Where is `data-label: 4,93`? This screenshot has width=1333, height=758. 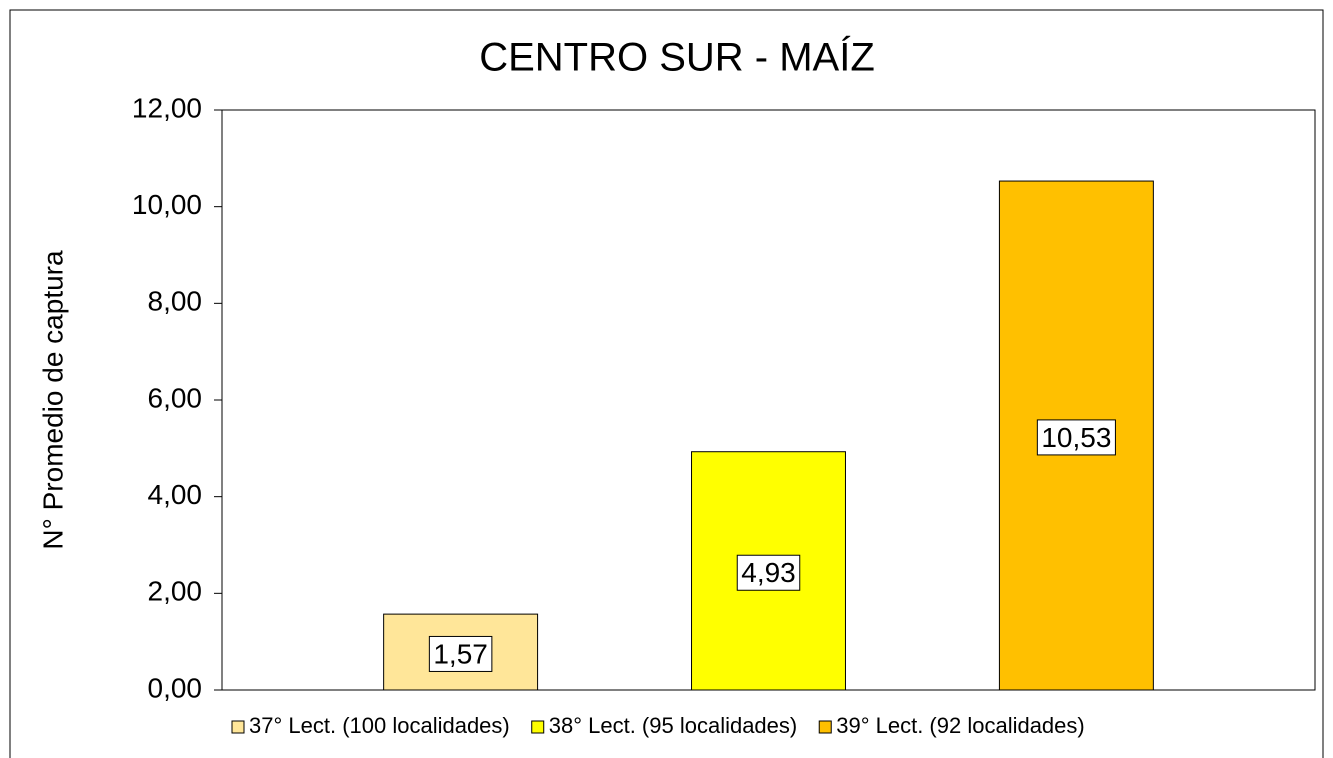 data-label: 4,93 is located at coordinates (768, 572).